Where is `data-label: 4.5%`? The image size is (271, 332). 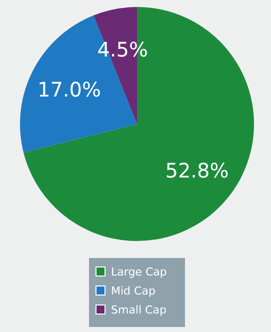 data-label: 4.5% is located at coordinates (122, 49).